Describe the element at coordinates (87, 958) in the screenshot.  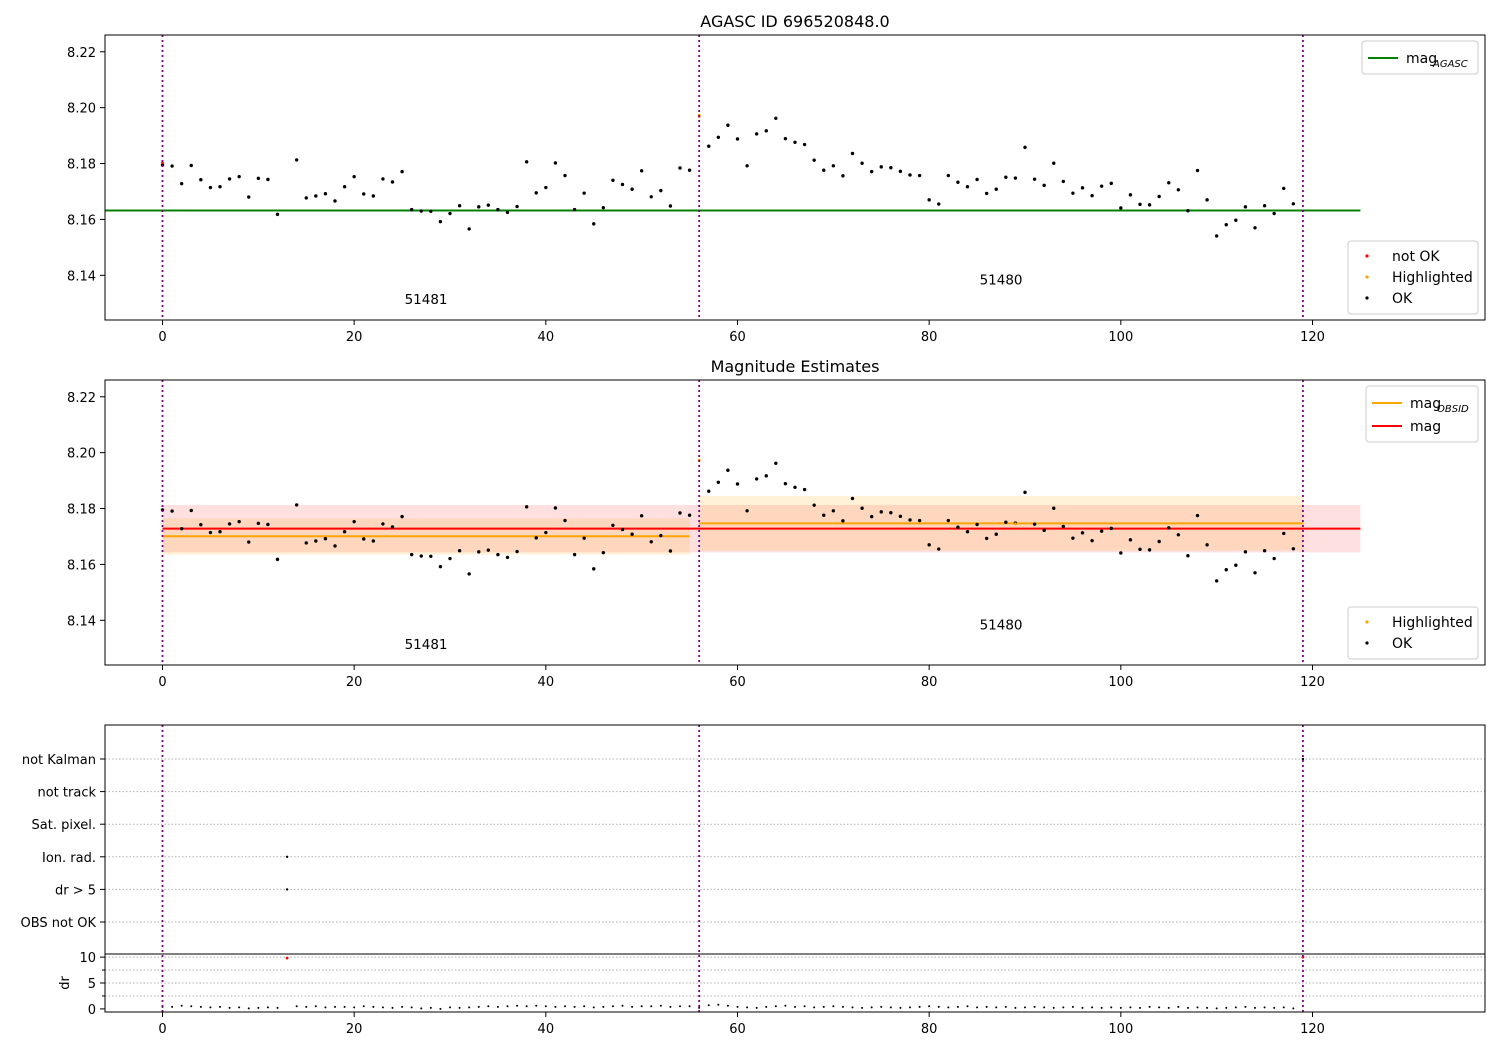
I see `dr-tick-label: 10` at that location.